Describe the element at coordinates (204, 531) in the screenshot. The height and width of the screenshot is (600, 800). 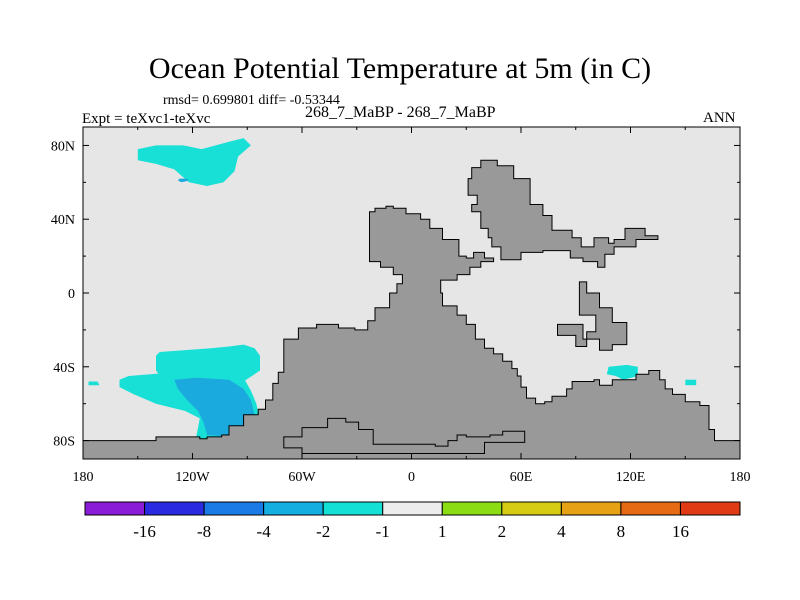
I see `colorbar-label: -8` at that location.